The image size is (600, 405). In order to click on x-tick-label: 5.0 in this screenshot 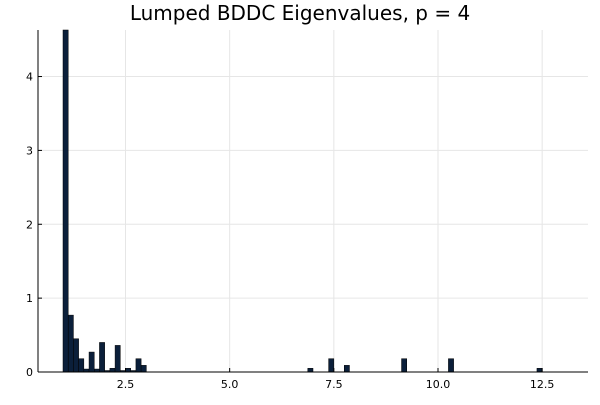, I will do `click(230, 384)`.